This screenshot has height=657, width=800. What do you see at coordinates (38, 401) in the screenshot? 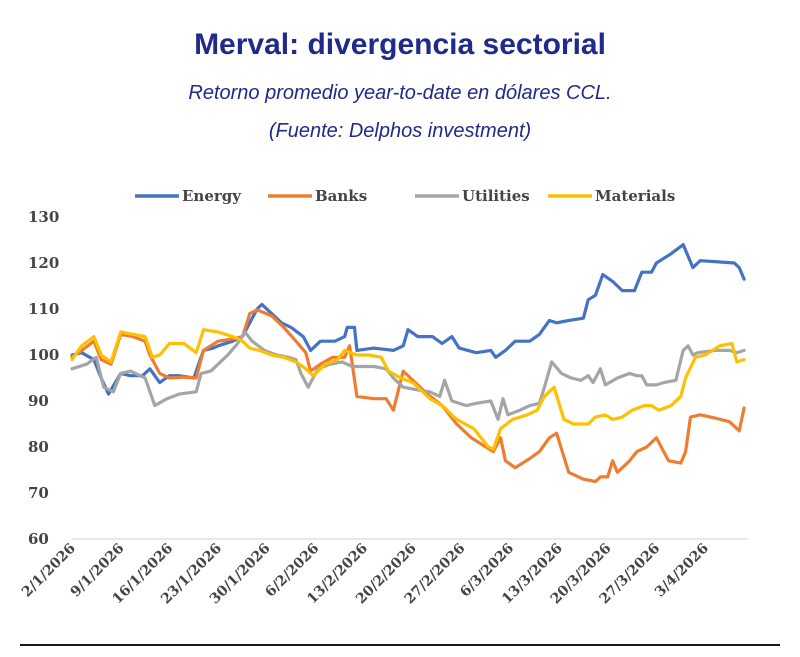
I see `y-tick-label: 90` at bounding box center [38, 401].